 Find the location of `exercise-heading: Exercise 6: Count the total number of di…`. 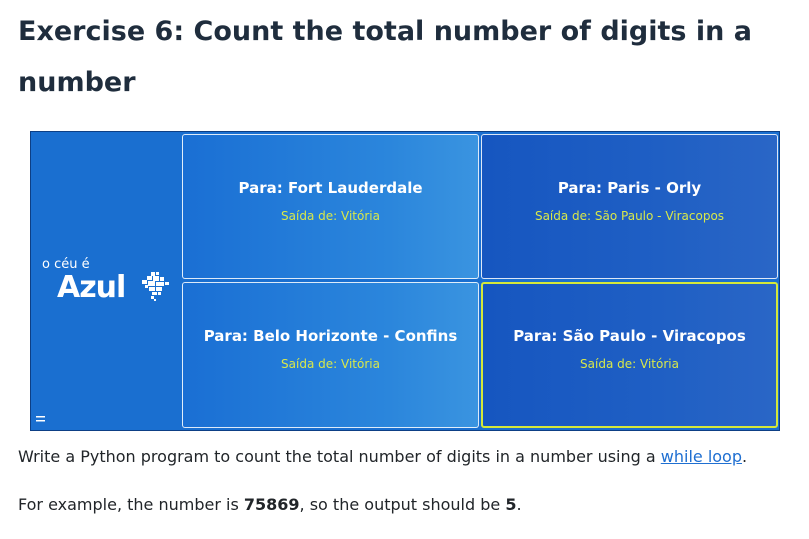

exercise-heading: Exercise 6: Count the total number of di… is located at coordinates (385, 57).